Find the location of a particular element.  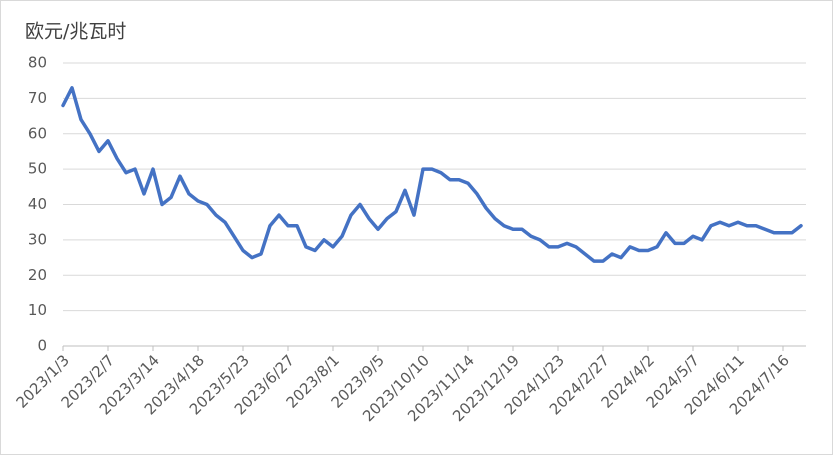

y-tick-label: 60 is located at coordinates (37, 133).